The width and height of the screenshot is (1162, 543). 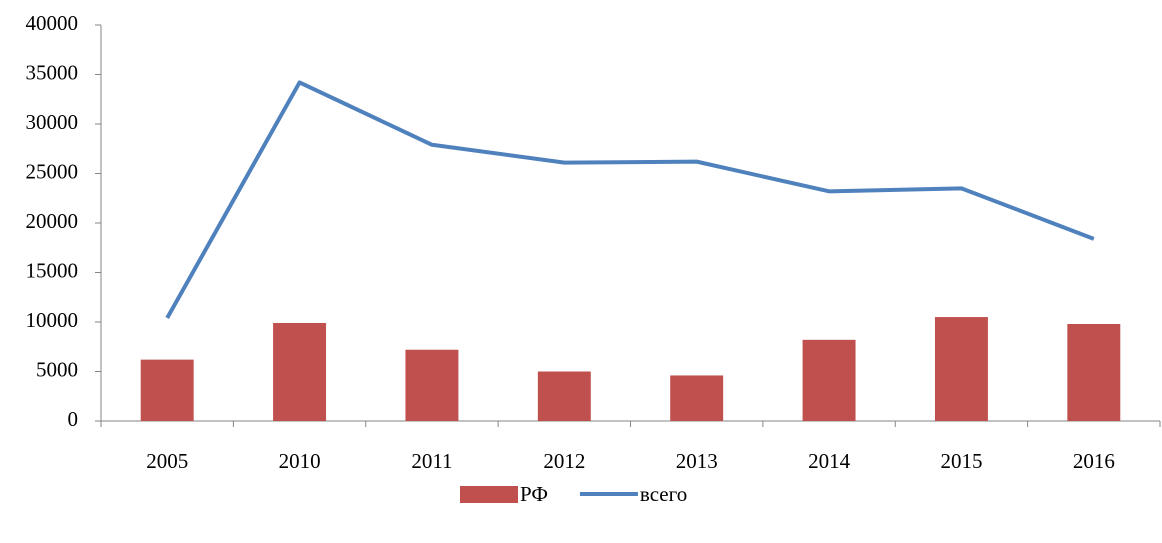 What do you see at coordinates (663, 494) in the screenshot?
I see `legend-label: всего` at bounding box center [663, 494].